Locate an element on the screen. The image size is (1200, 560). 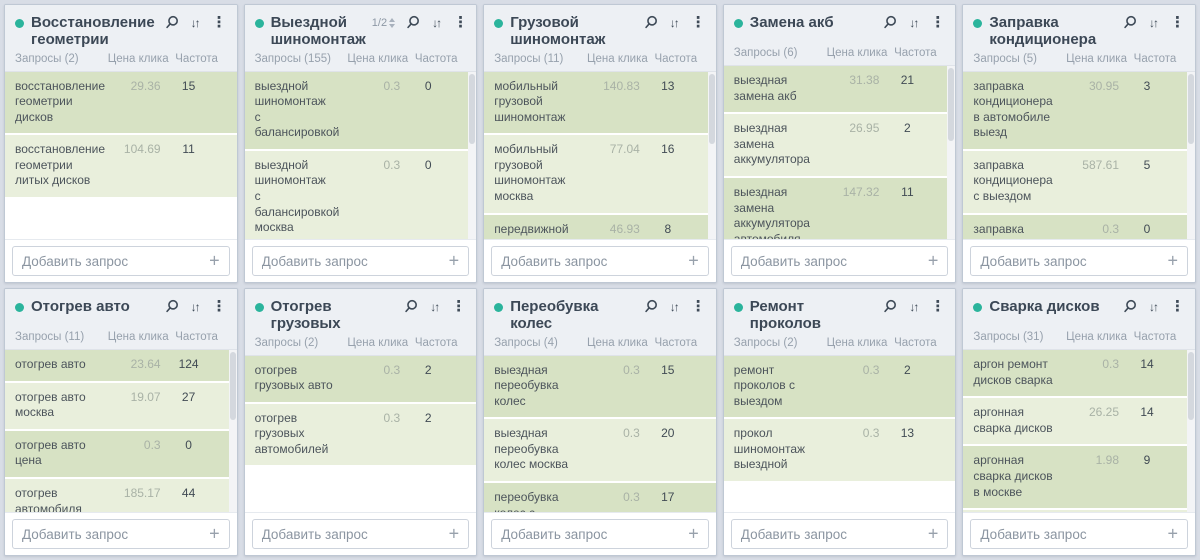
query-row: заправка кондиционера с выездом 587.61 5 is located at coordinates (1079, 181).